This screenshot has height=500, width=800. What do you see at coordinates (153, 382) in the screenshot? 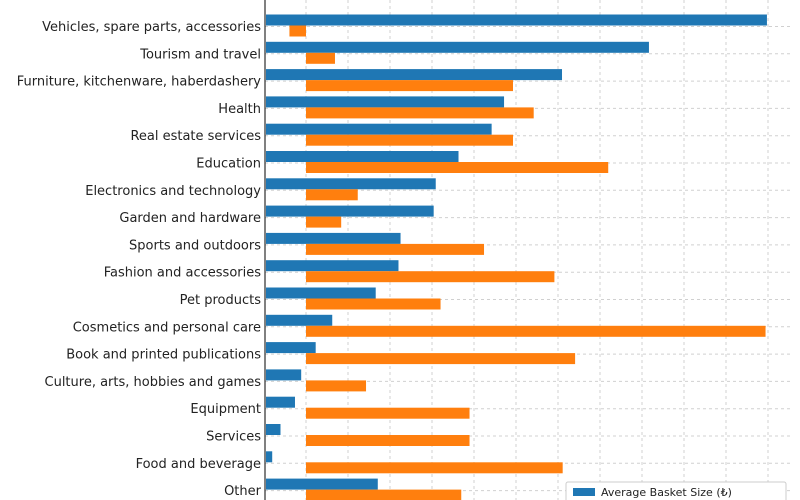
I see `category-label: Culture, arts, hobbies and games` at bounding box center [153, 382].